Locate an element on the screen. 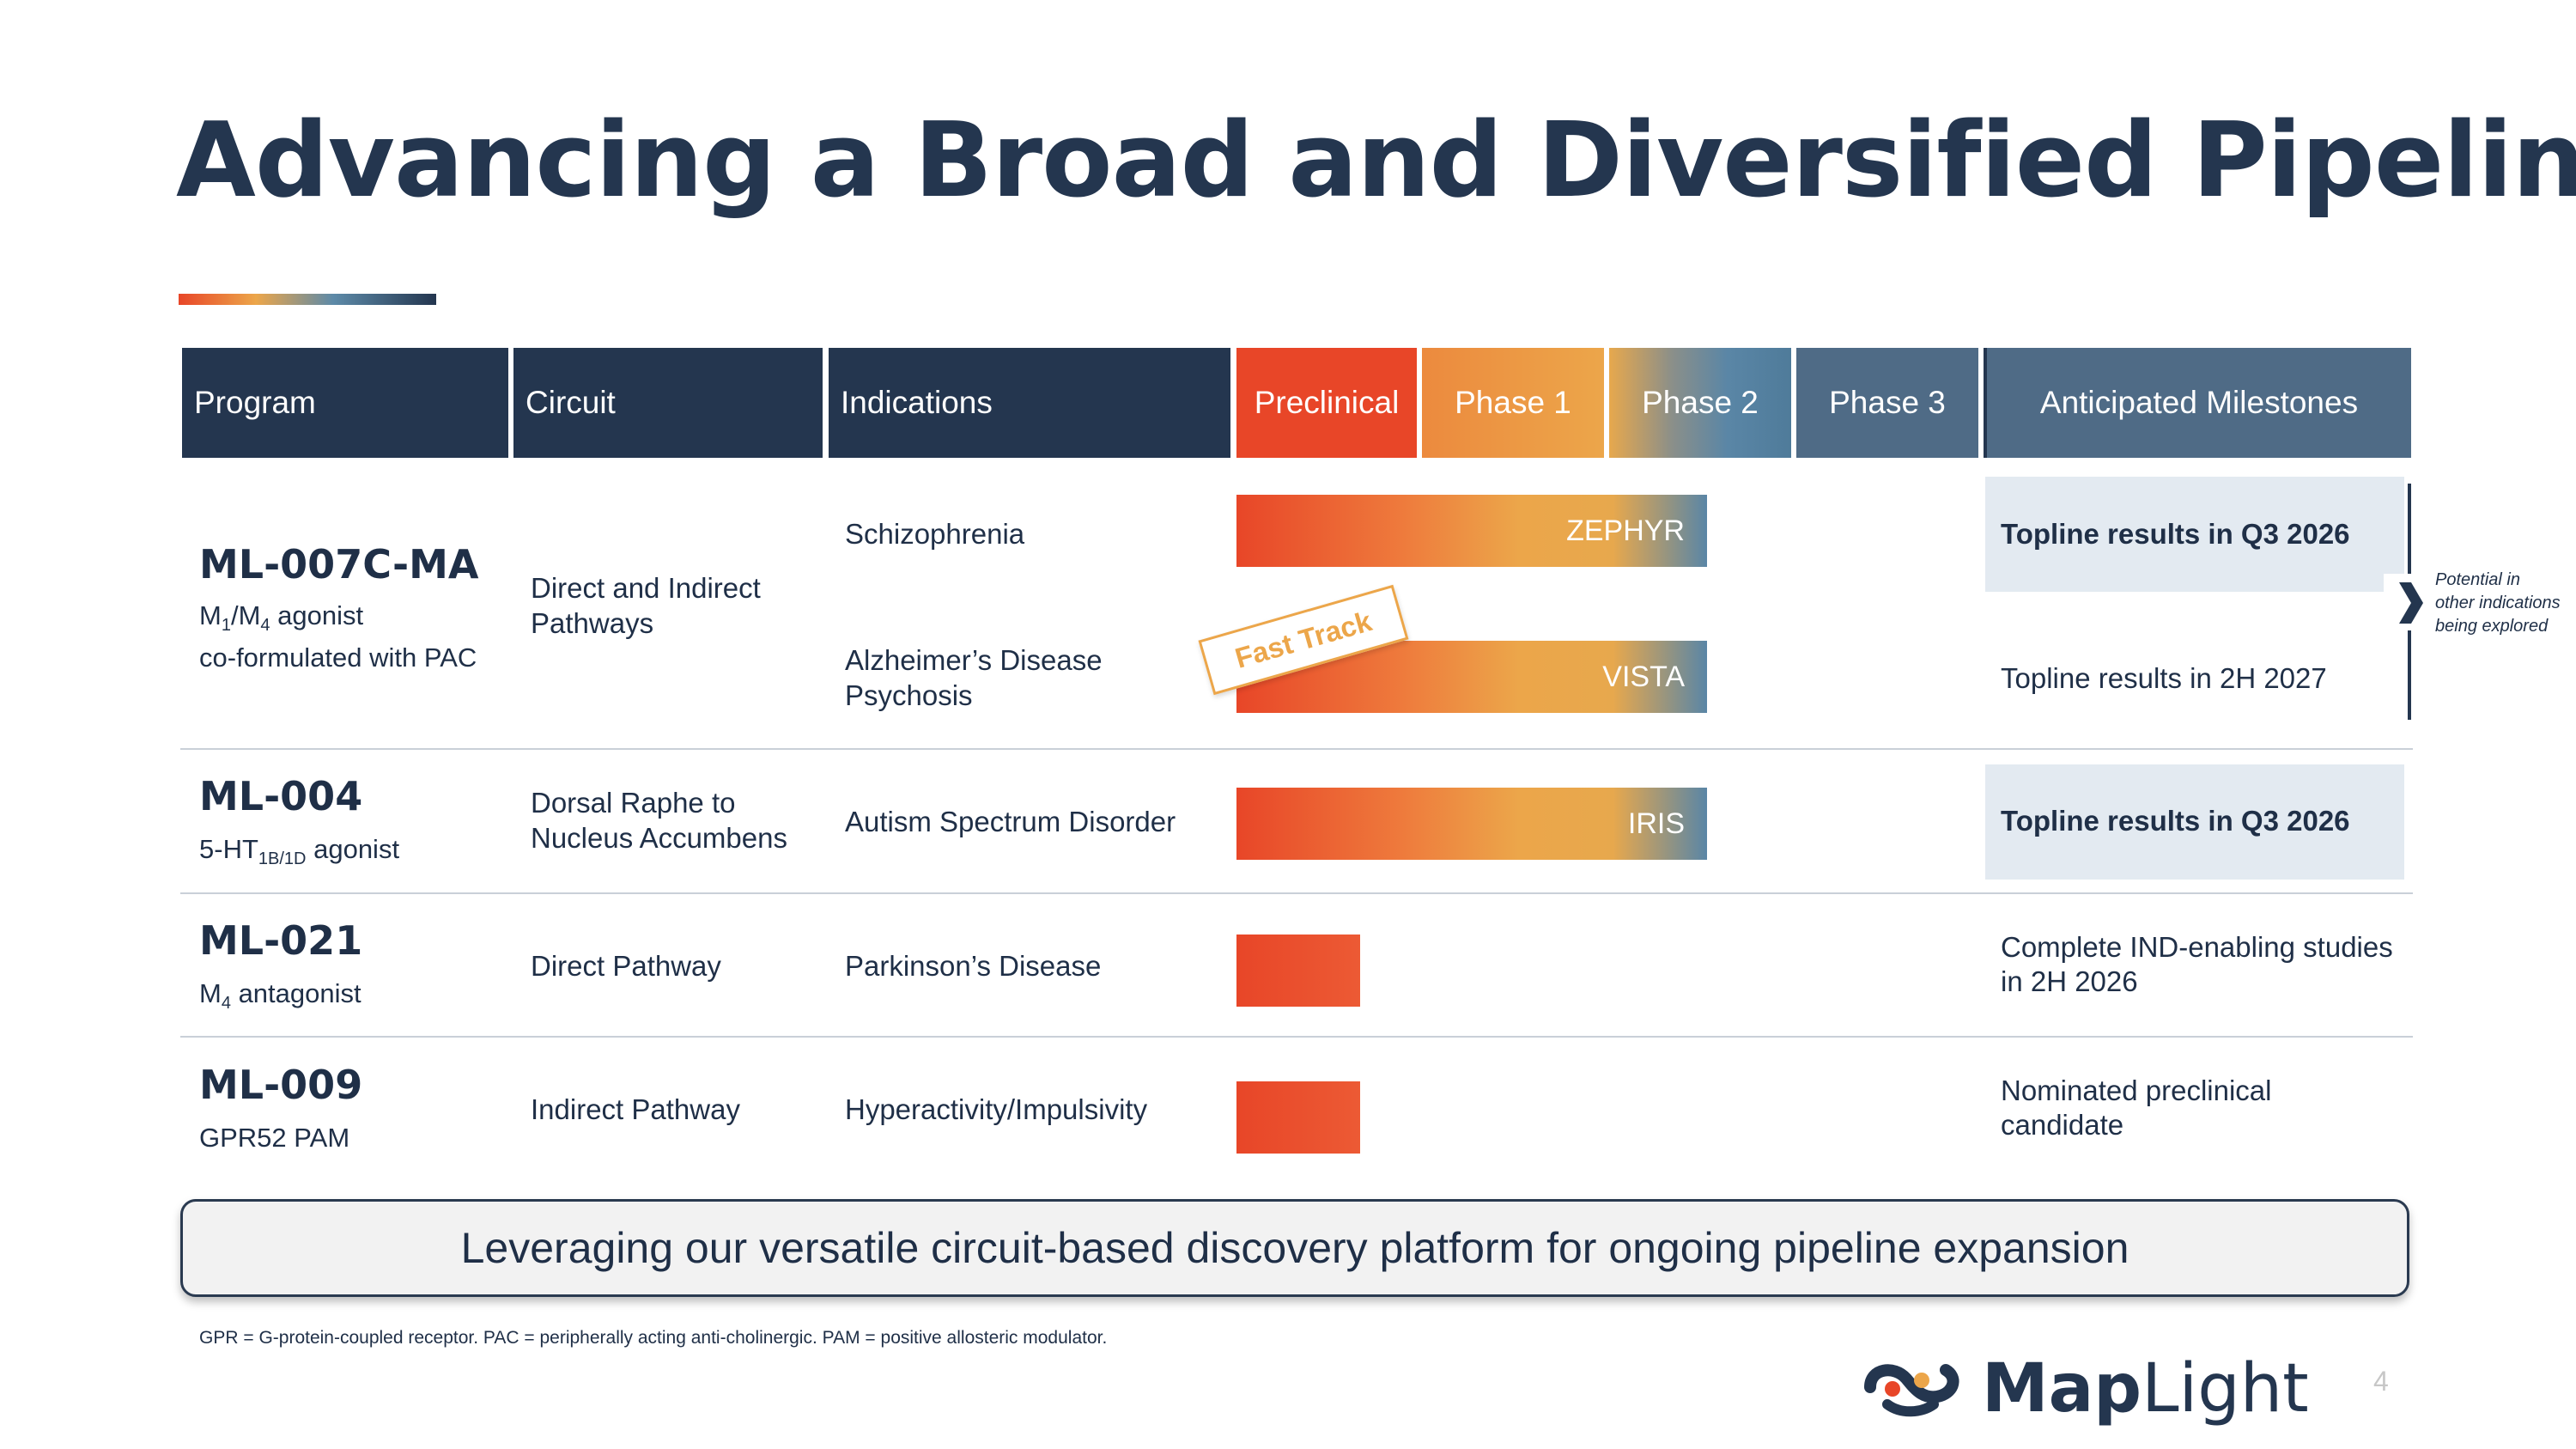 The width and height of the screenshot is (2576, 1449). program-mechanism: 5-HT1B/1D agonist is located at coordinates (300, 851).